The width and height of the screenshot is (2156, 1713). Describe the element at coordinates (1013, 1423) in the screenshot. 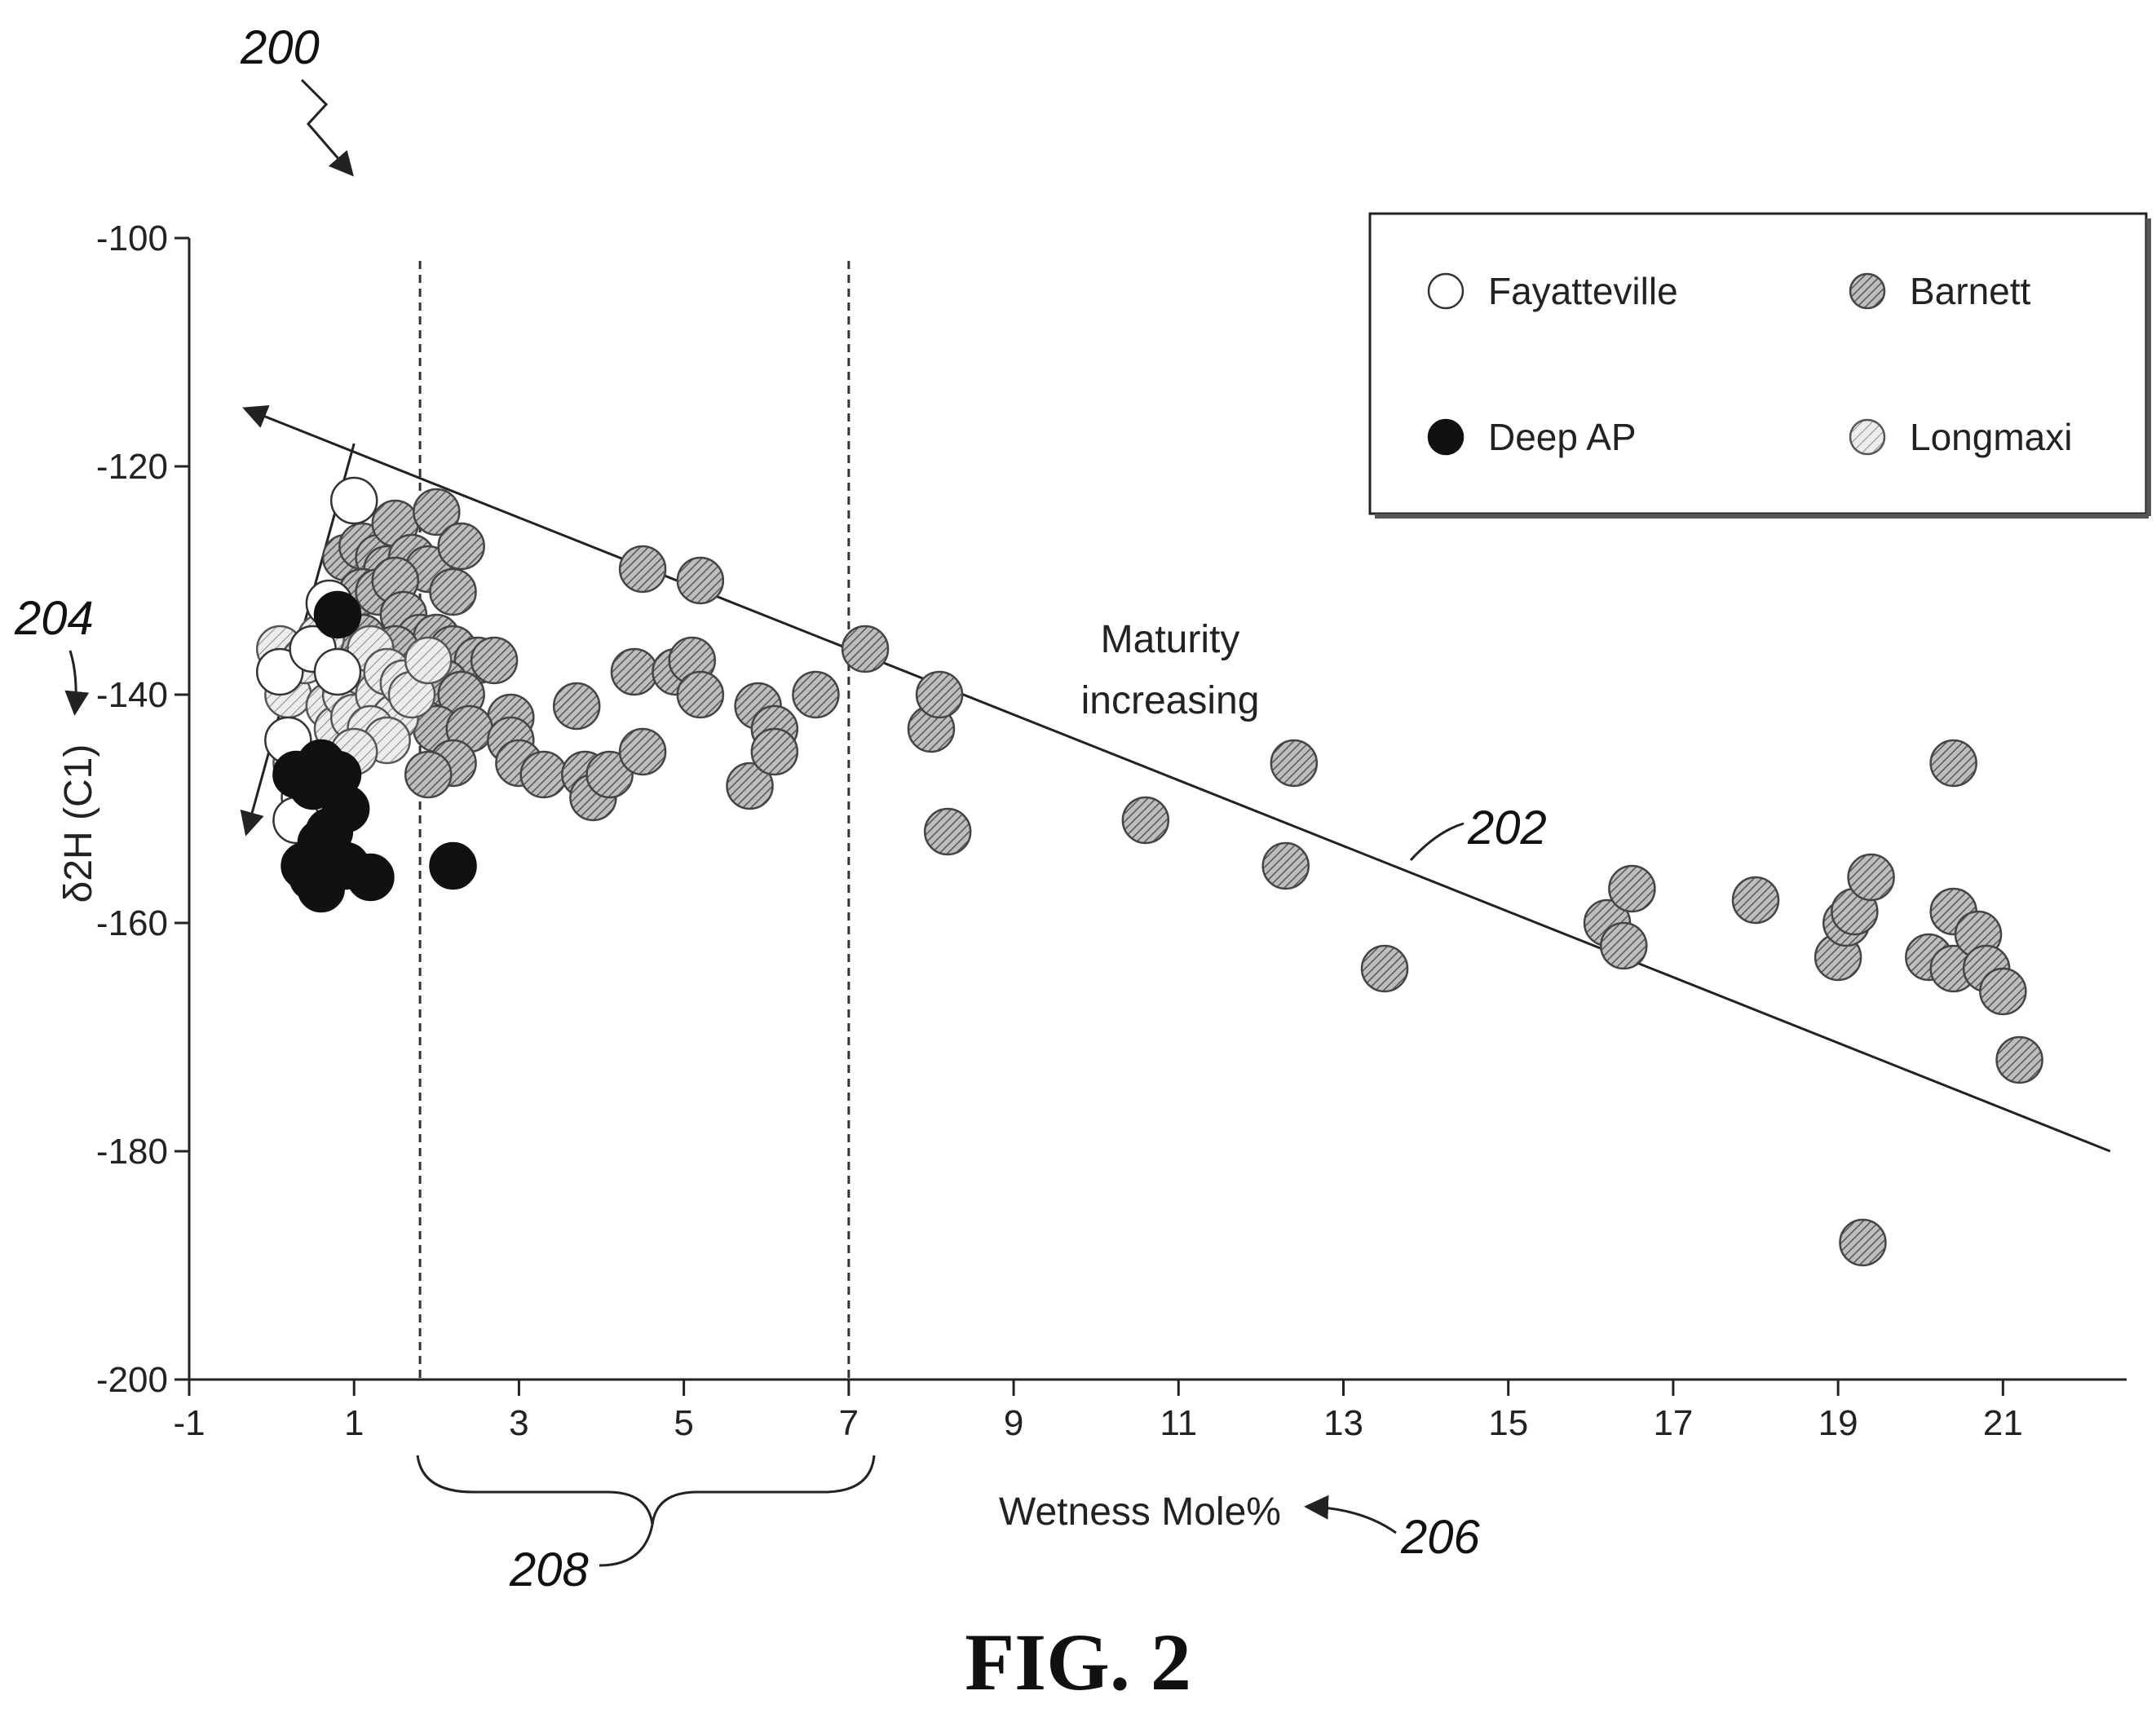

I see `x-tick-label: 9` at that location.